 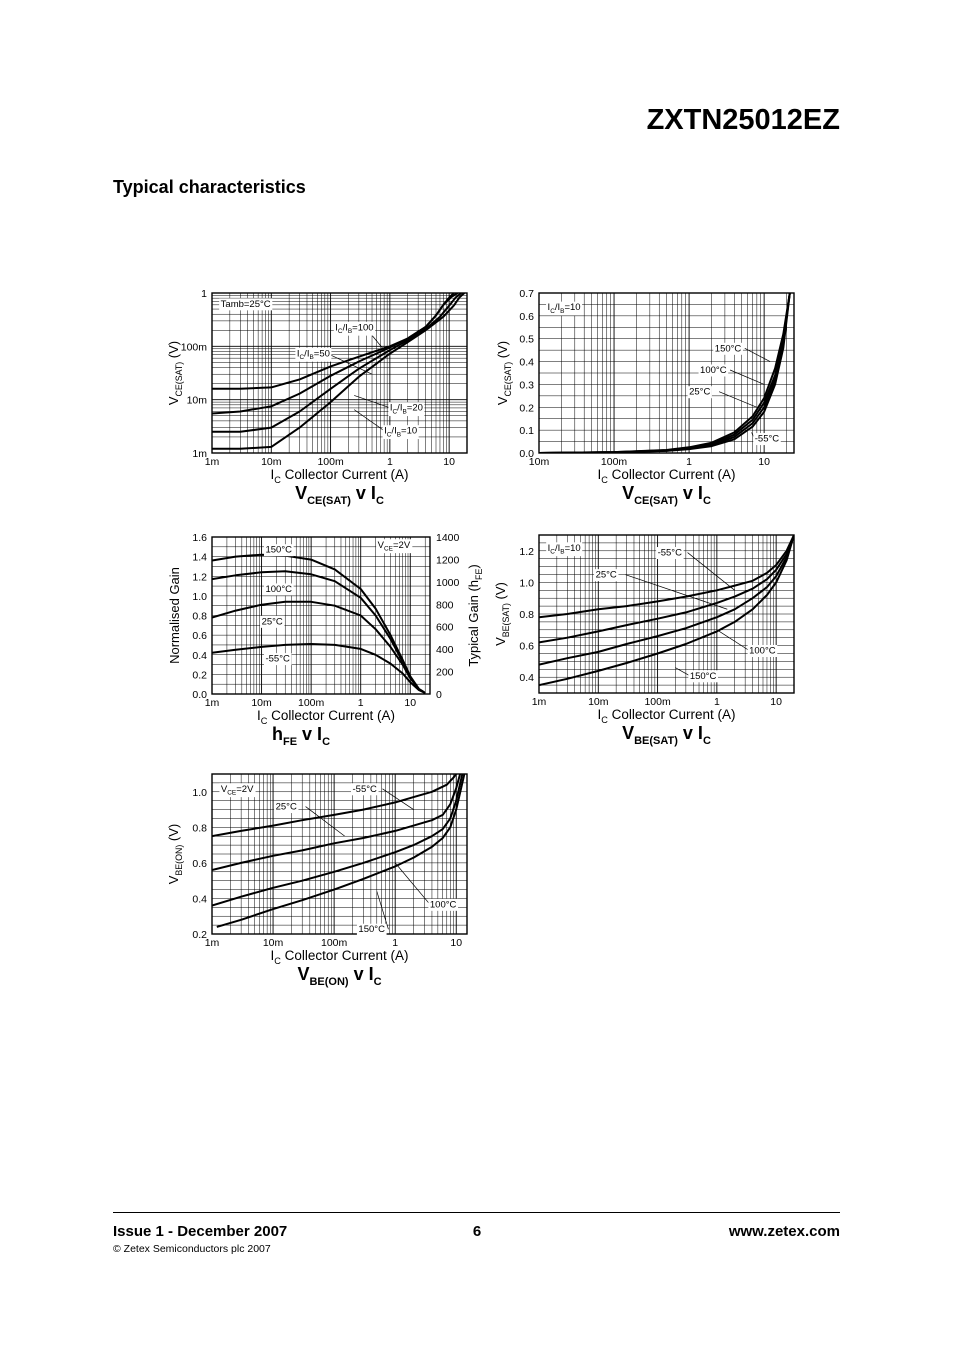 I want to click on x-tick-label: 1m, so click(x=212, y=703).